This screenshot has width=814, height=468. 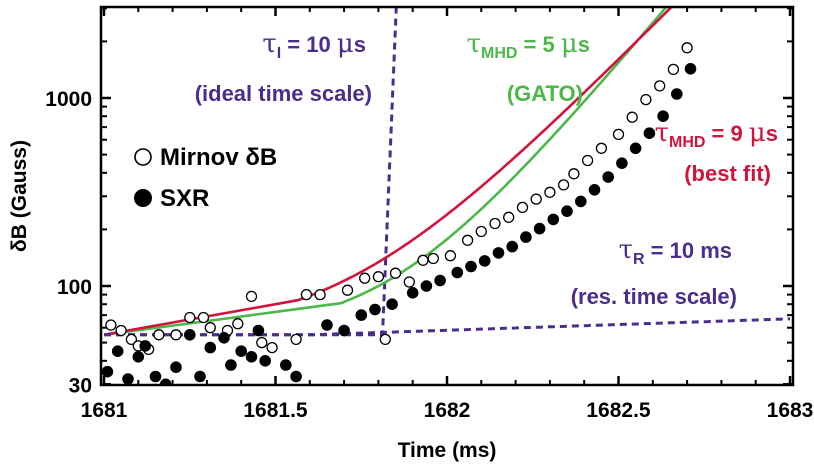 I want to click on y-axis-title: δB (Gauss), so click(x=19, y=196).